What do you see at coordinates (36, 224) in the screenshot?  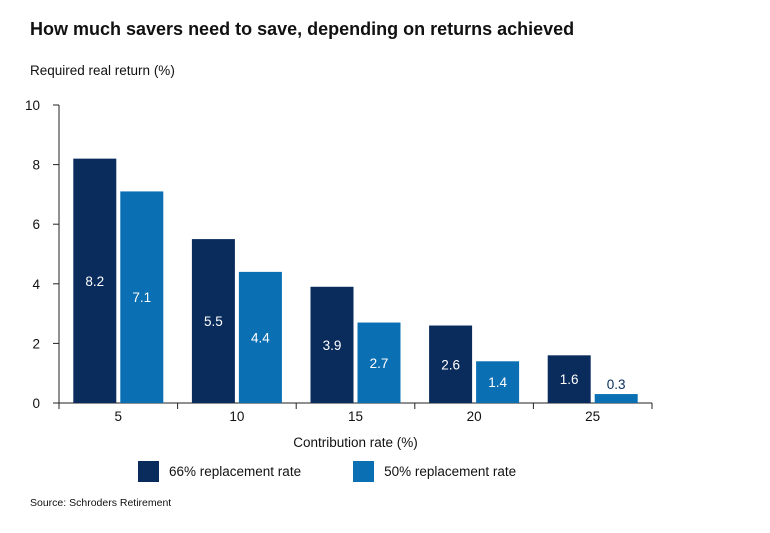 I see `y-tick-label: 6` at bounding box center [36, 224].